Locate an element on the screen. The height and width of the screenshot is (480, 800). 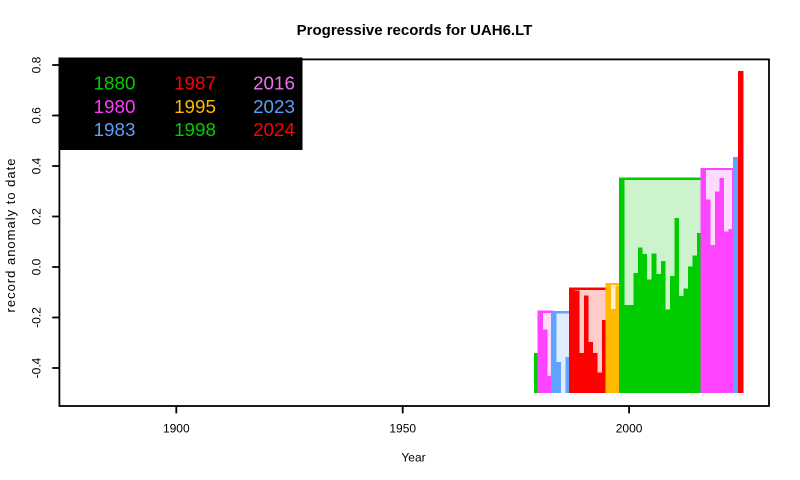
svg-text: -0.4 is located at coordinates (37, 367).